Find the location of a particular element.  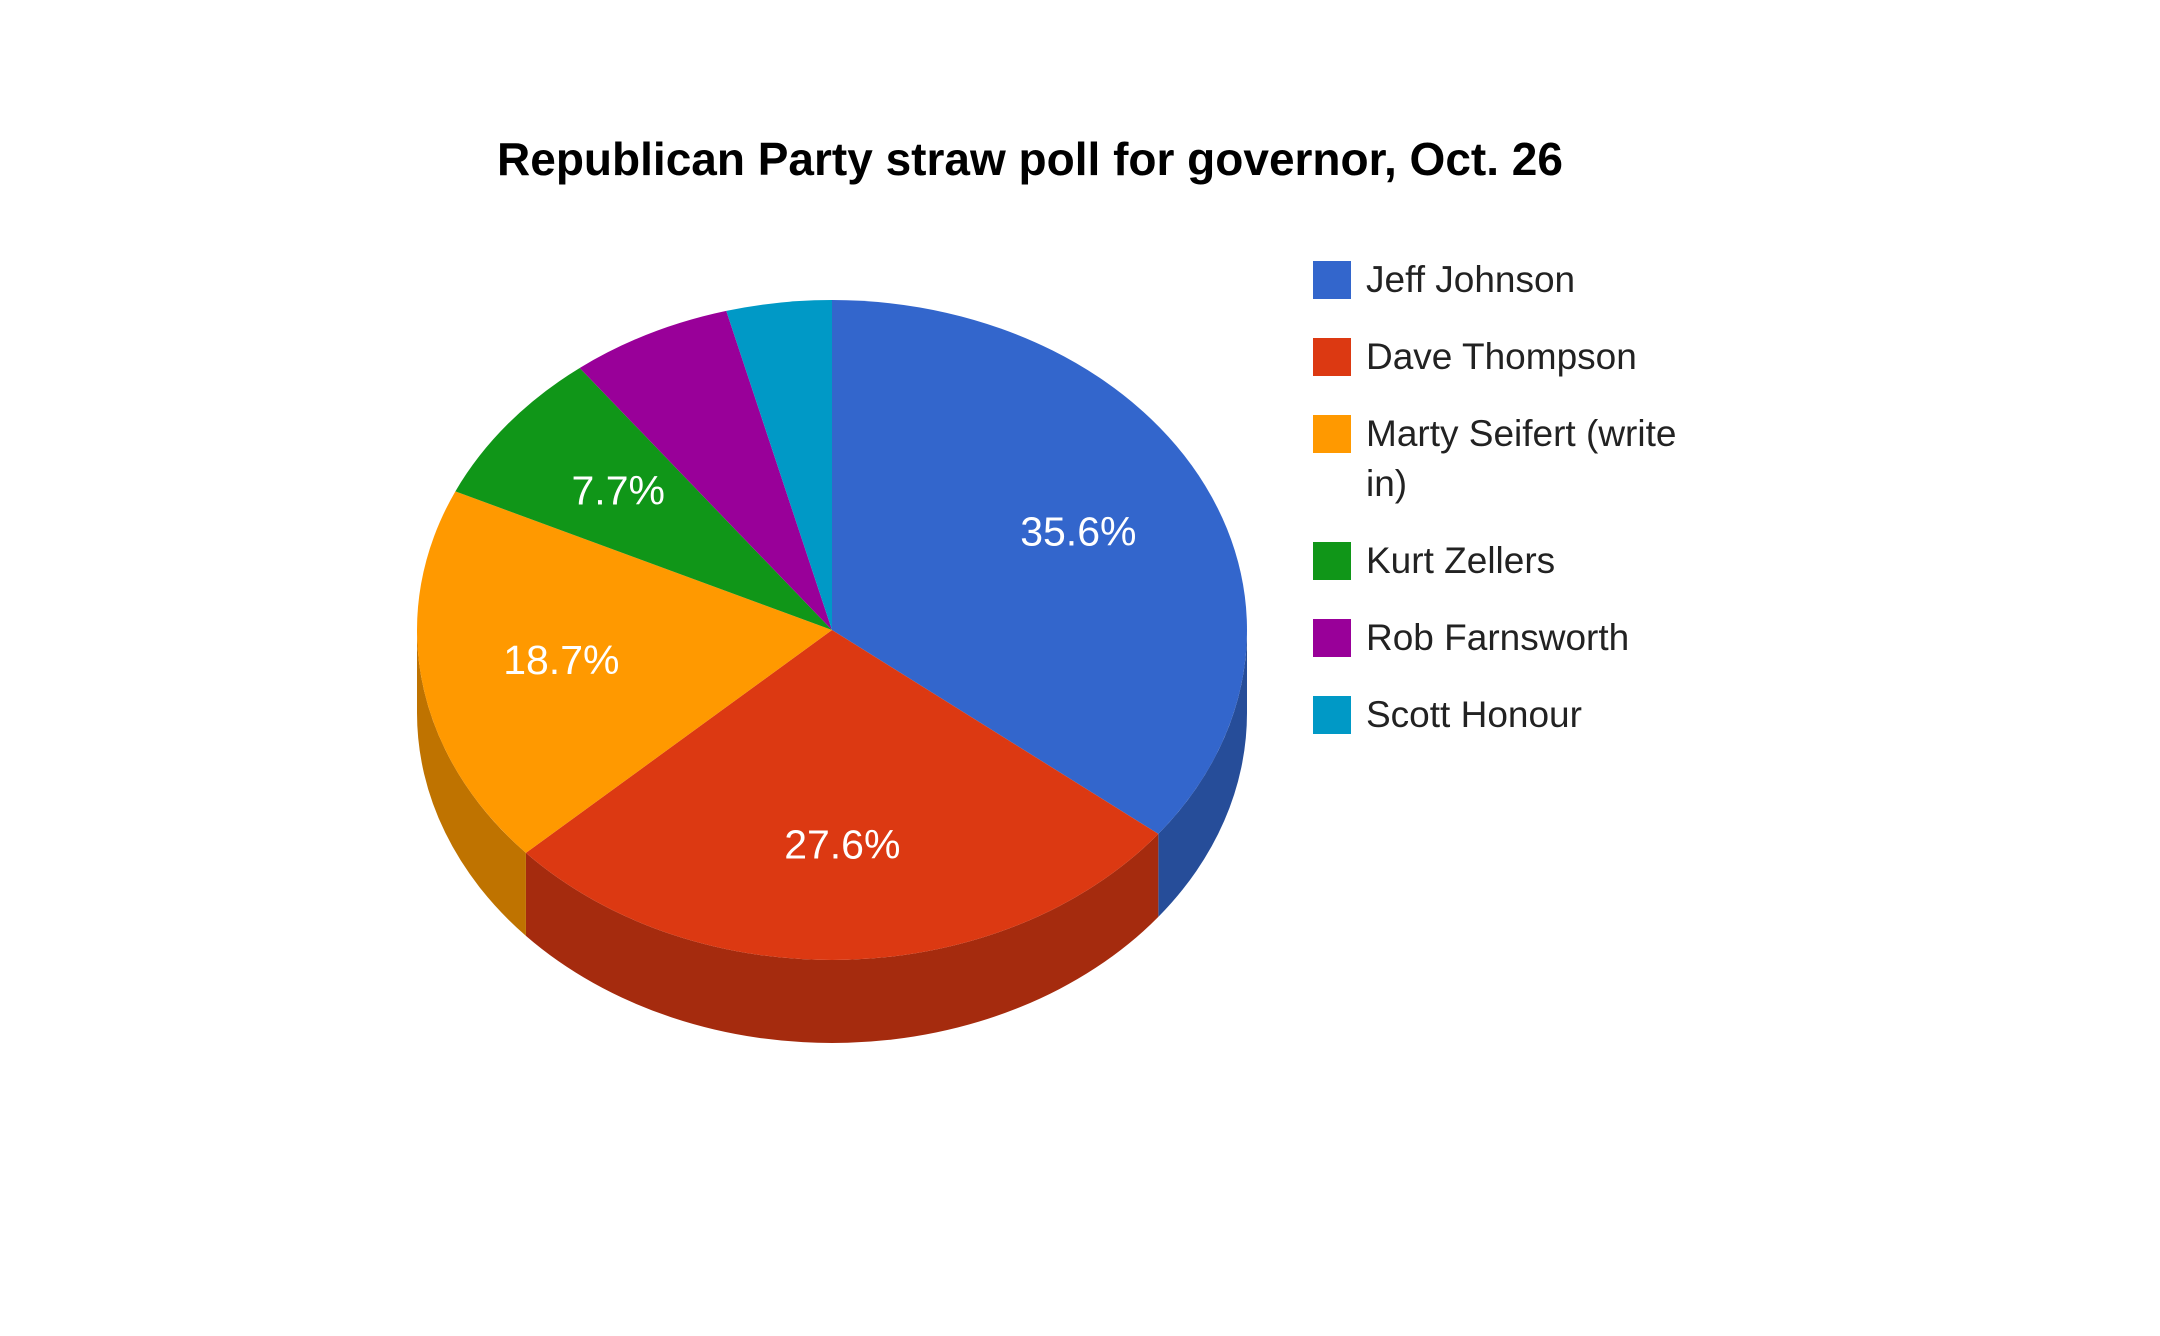

data-label: 27.6% is located at coordinates (842, 844).